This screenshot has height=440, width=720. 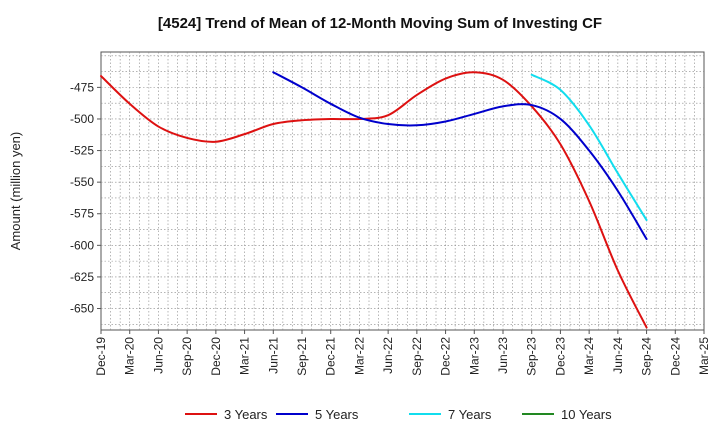 What do you see at coordinates (589, 356) in the screenshot?
I see `x-tick-label: Mar-24` at bounding box center [589, 356].